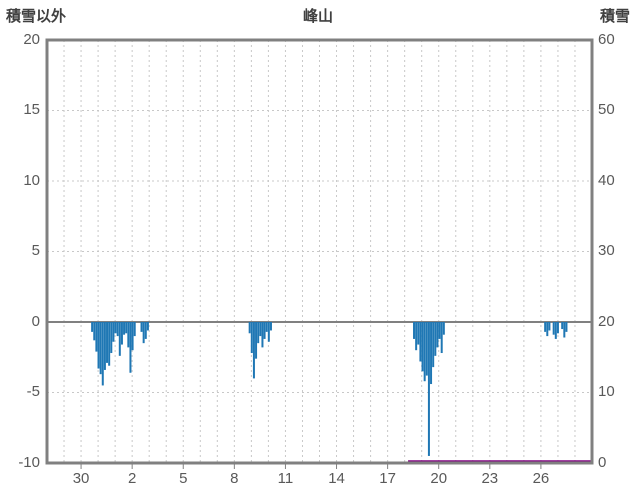 This screenshot has width=636, height=501. Describe the element at coordinates (35, 321) in the screenshot. I see `y-axis-left-tick-label: 0` at that location.